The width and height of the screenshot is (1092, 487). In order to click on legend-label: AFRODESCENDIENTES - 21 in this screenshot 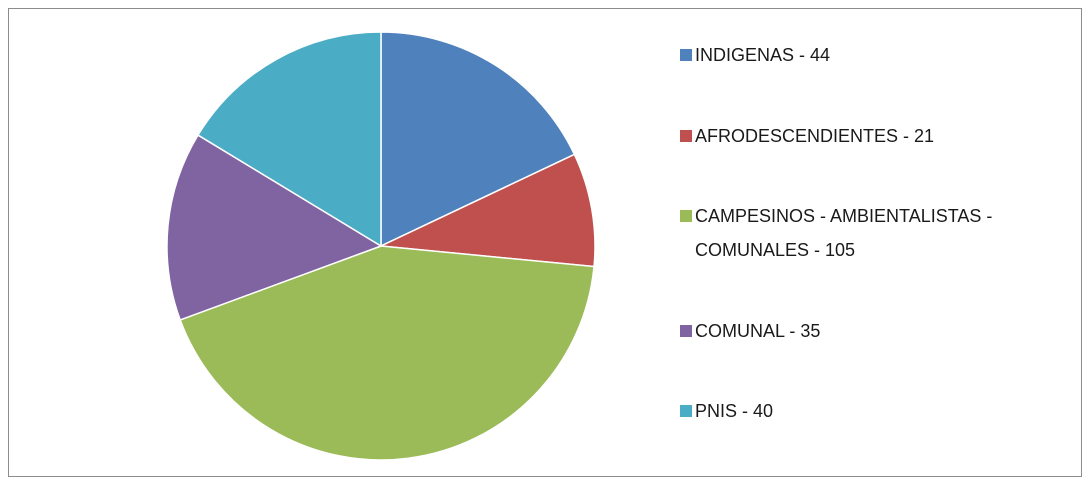, I will do `click(815, 135)`.